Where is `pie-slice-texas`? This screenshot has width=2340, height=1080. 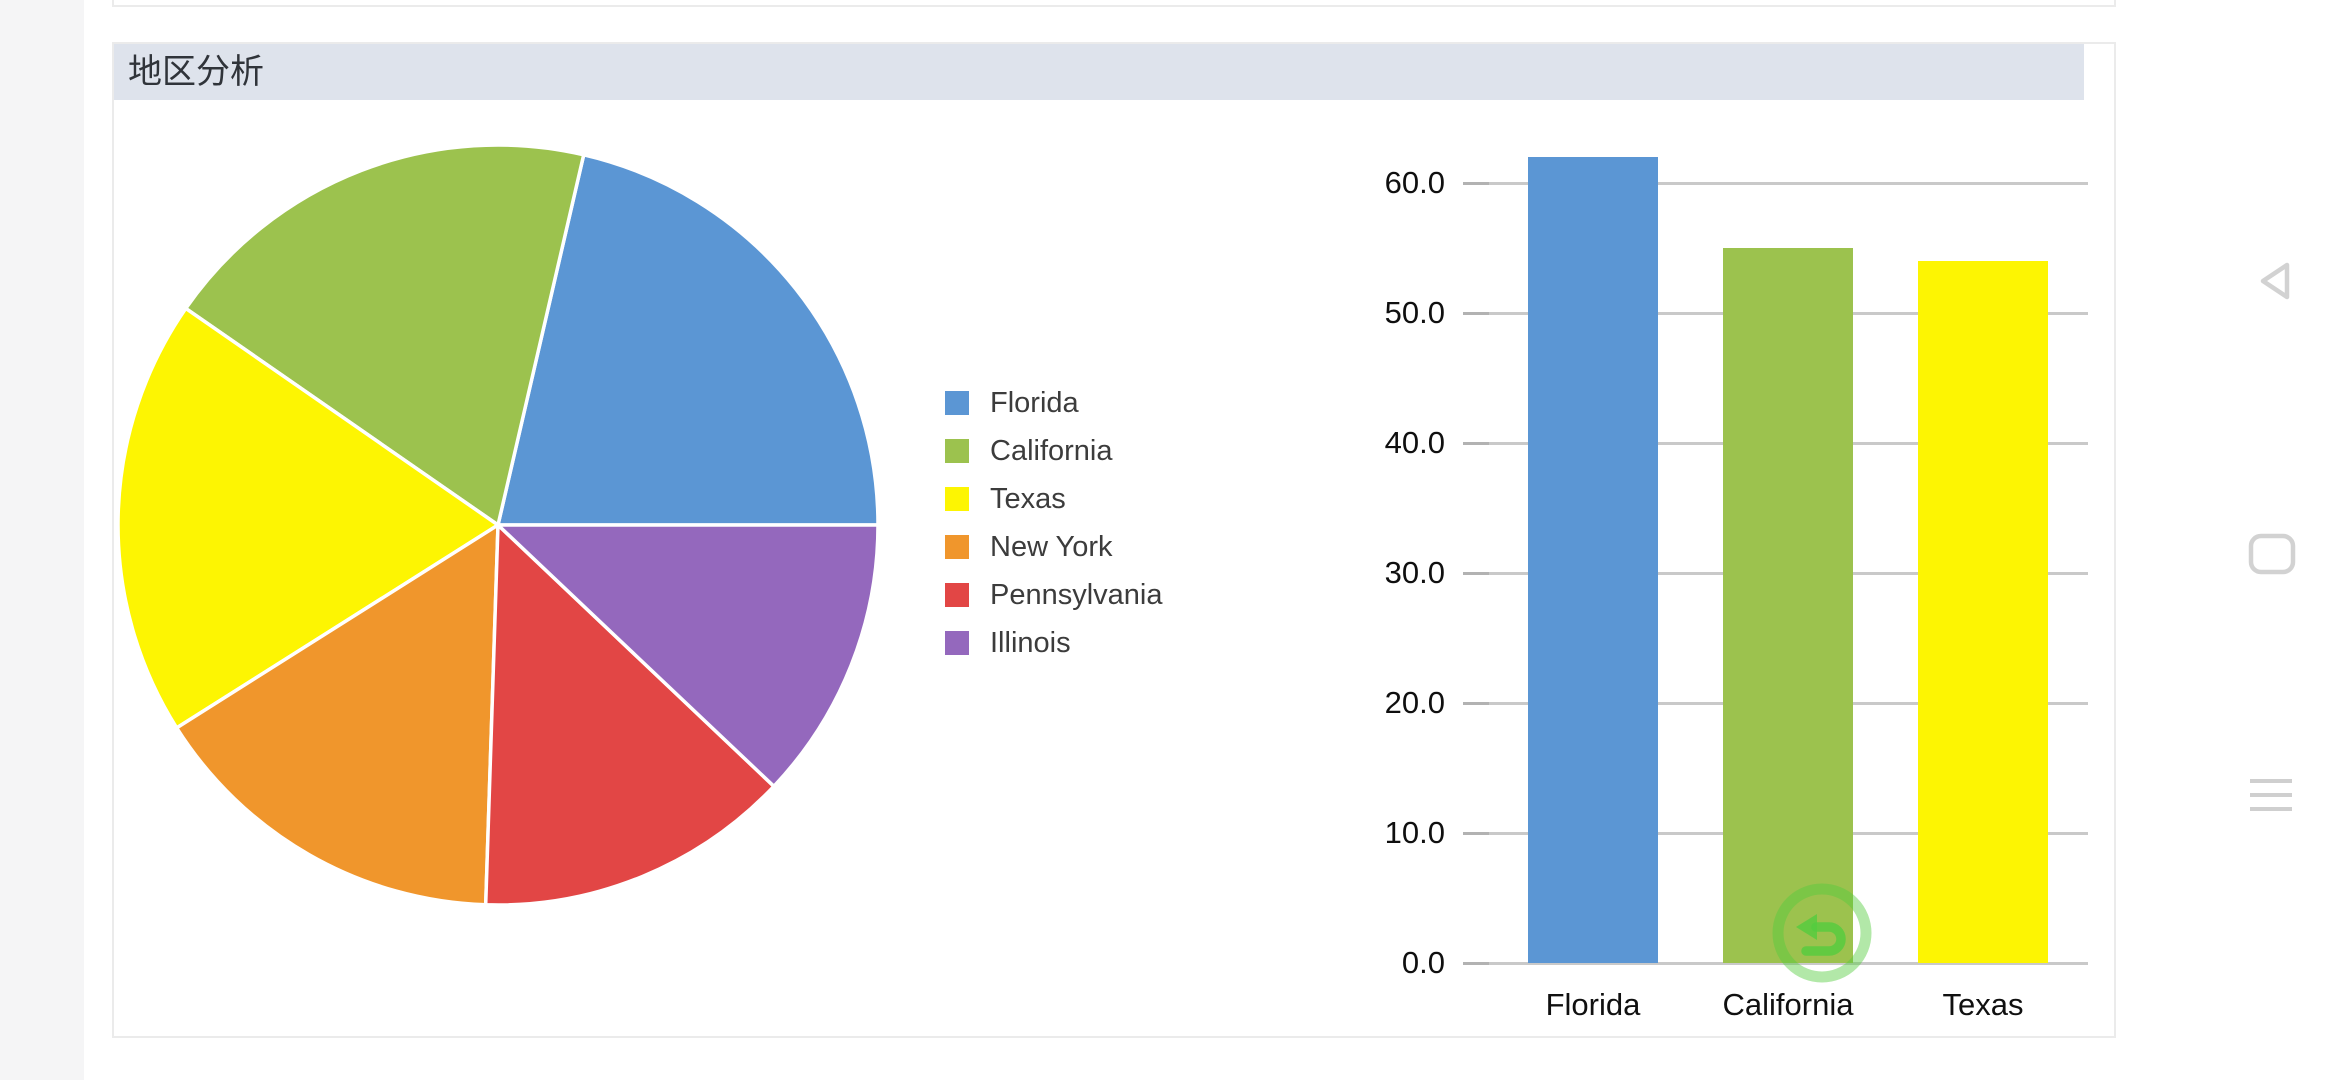 pie-slice-texas is located at coordinates (308, 518).